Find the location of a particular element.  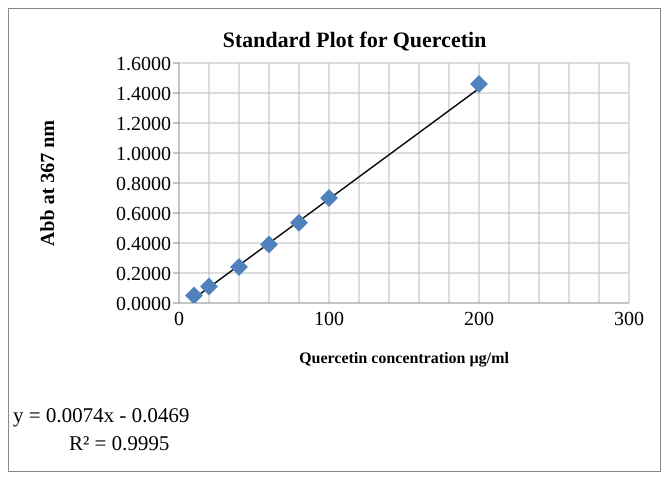

x-tick-label: 100 is located at coordinates (329, 319).